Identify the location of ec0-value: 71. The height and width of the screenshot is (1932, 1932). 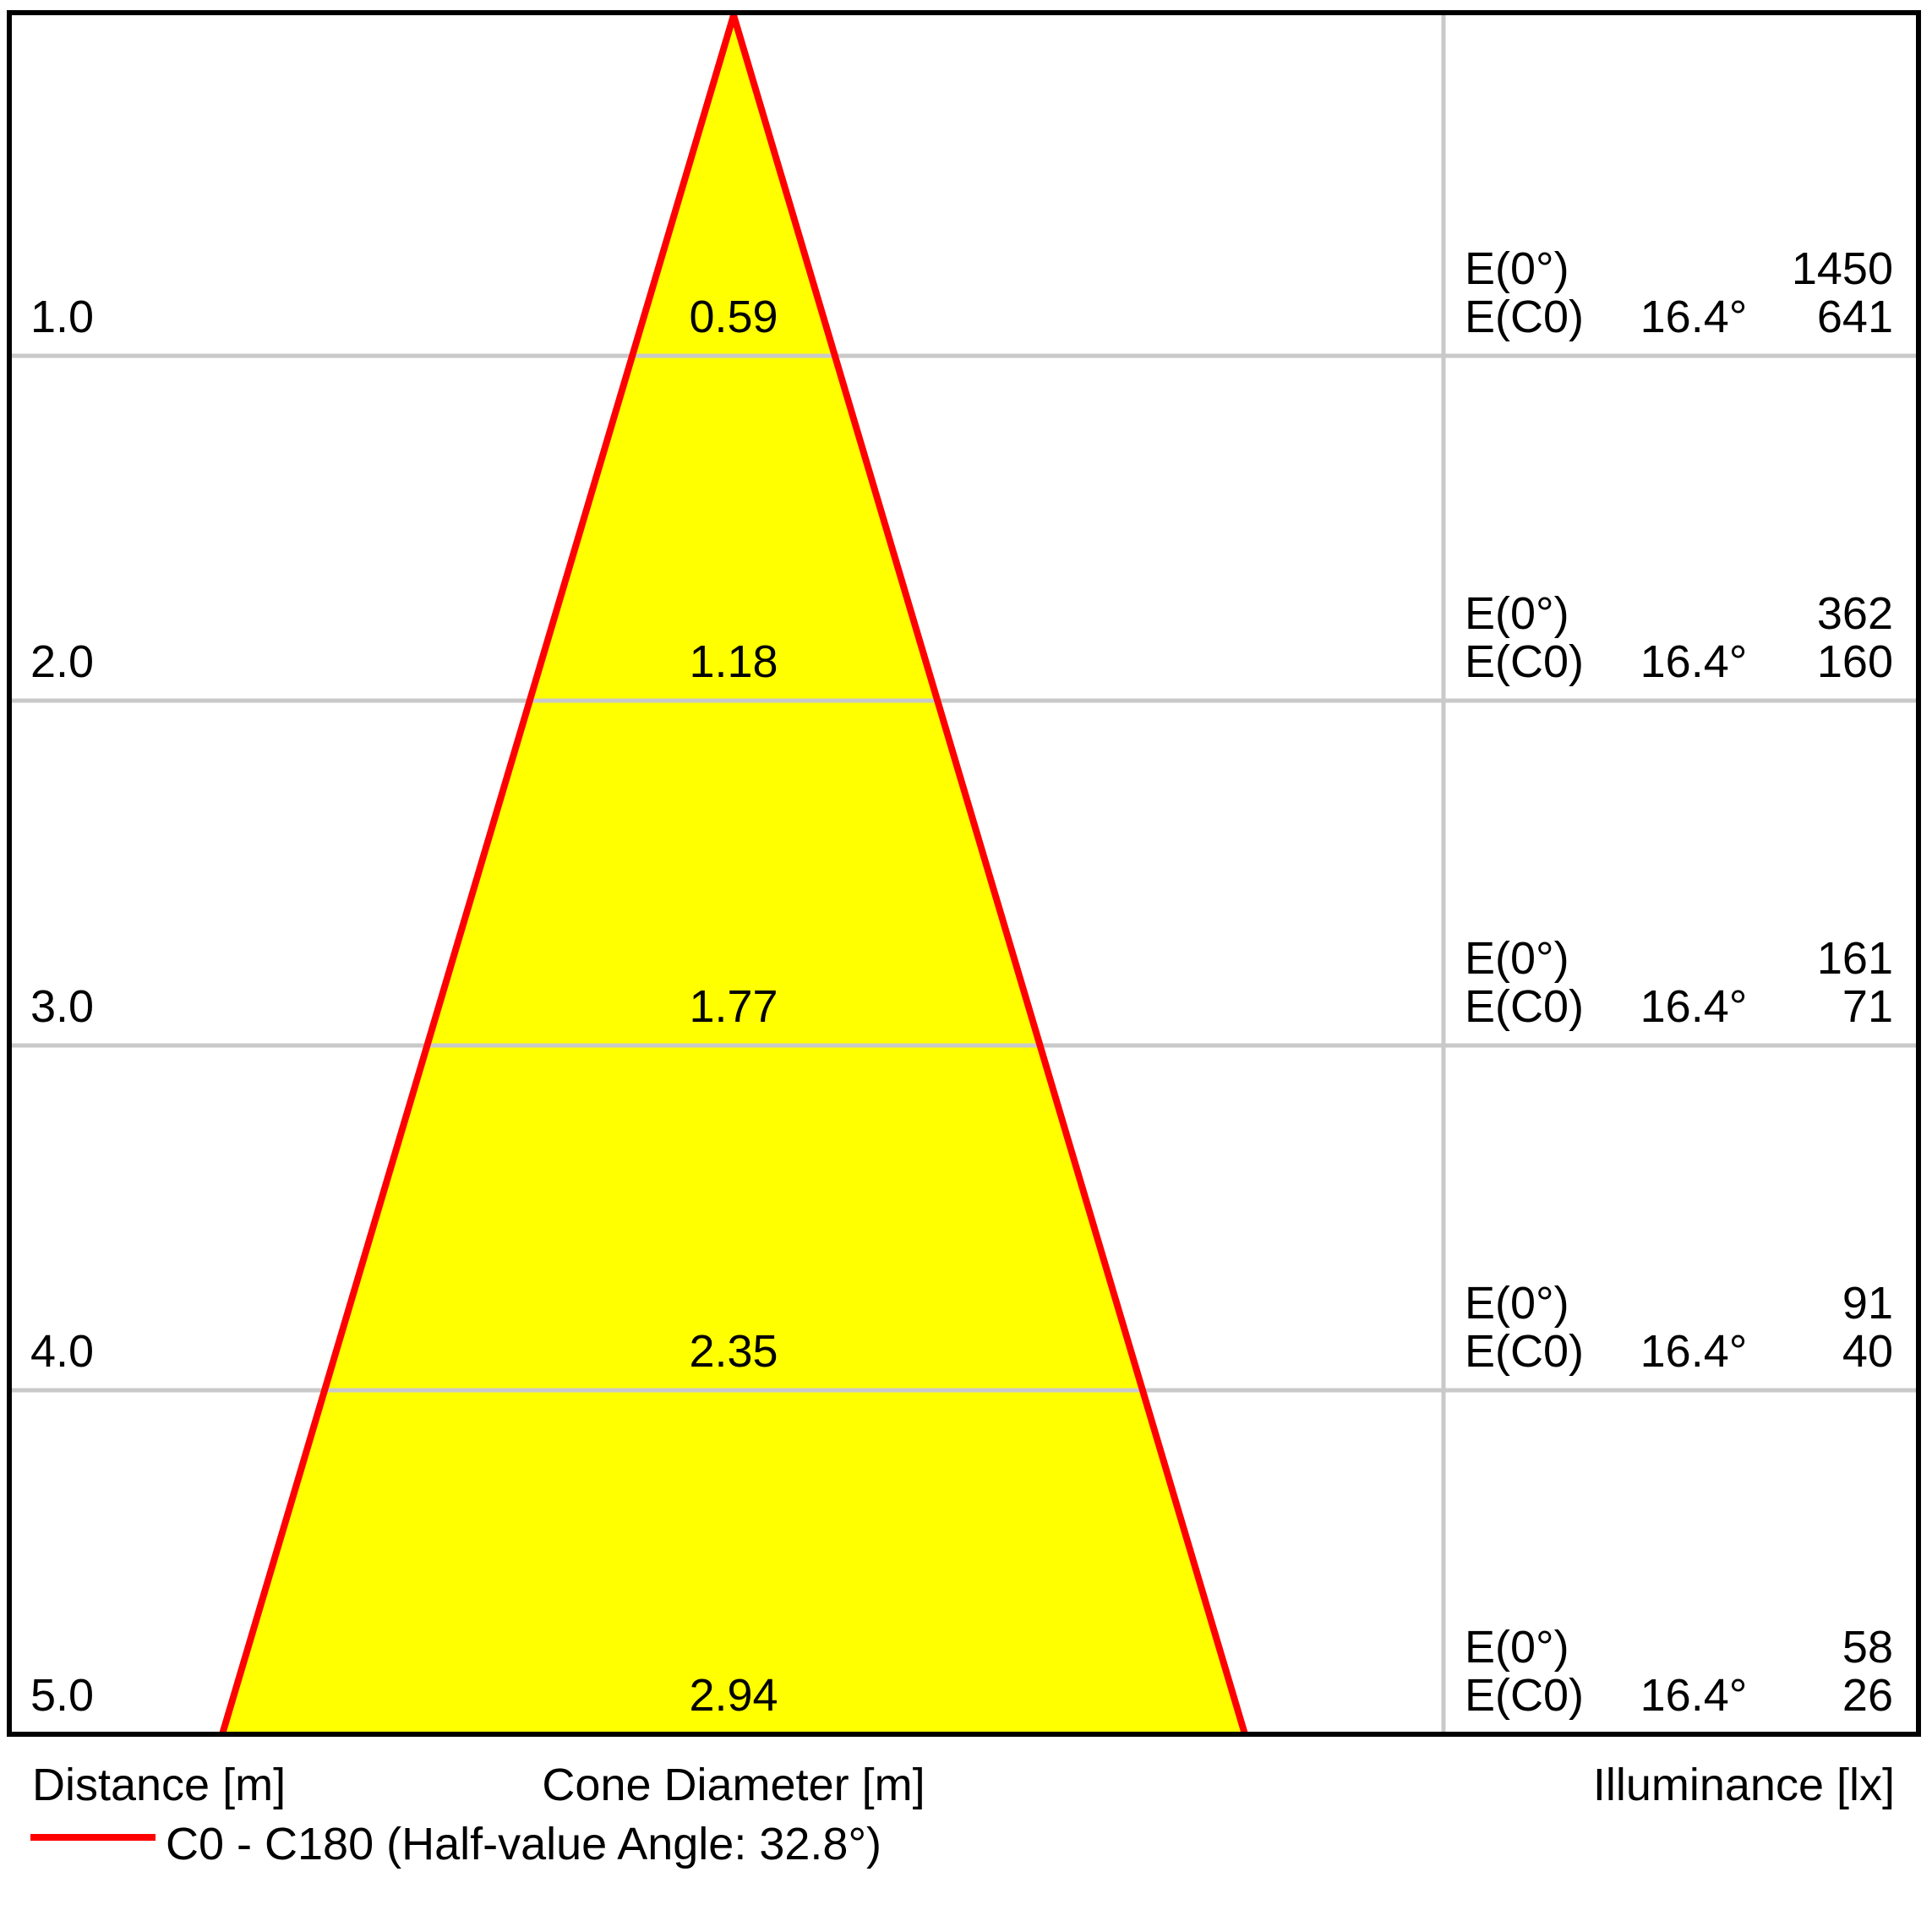
(1867, 1006).